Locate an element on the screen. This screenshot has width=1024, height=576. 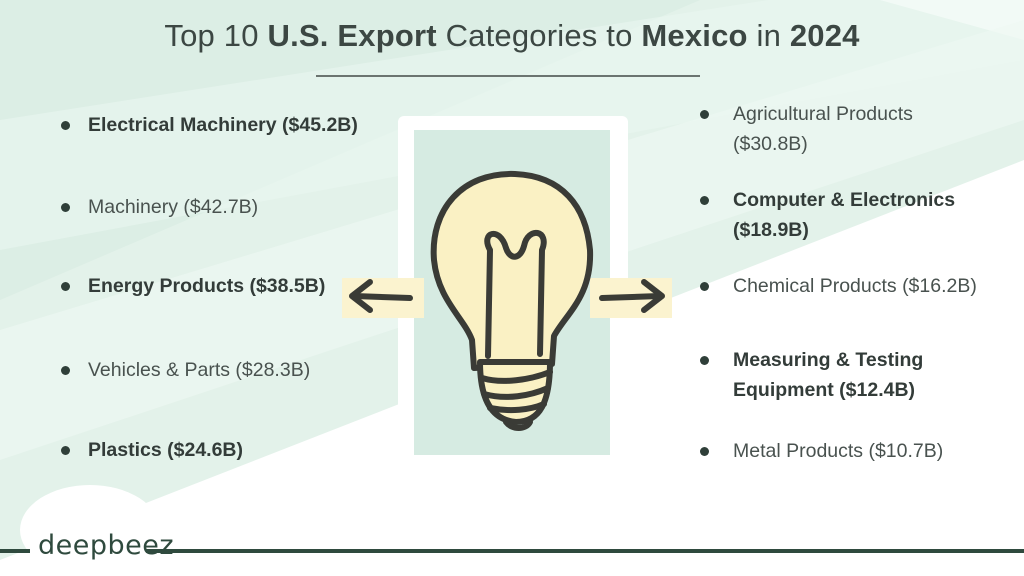
export-category-line: Metal Products ($10.7B) is located at coordinates (838, 451).